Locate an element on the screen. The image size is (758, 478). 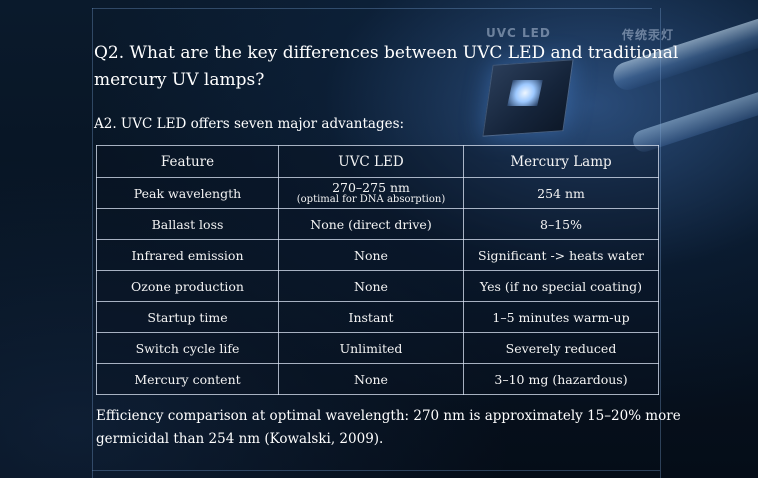
led-cell: Instant is located at coordinates (371, 317).